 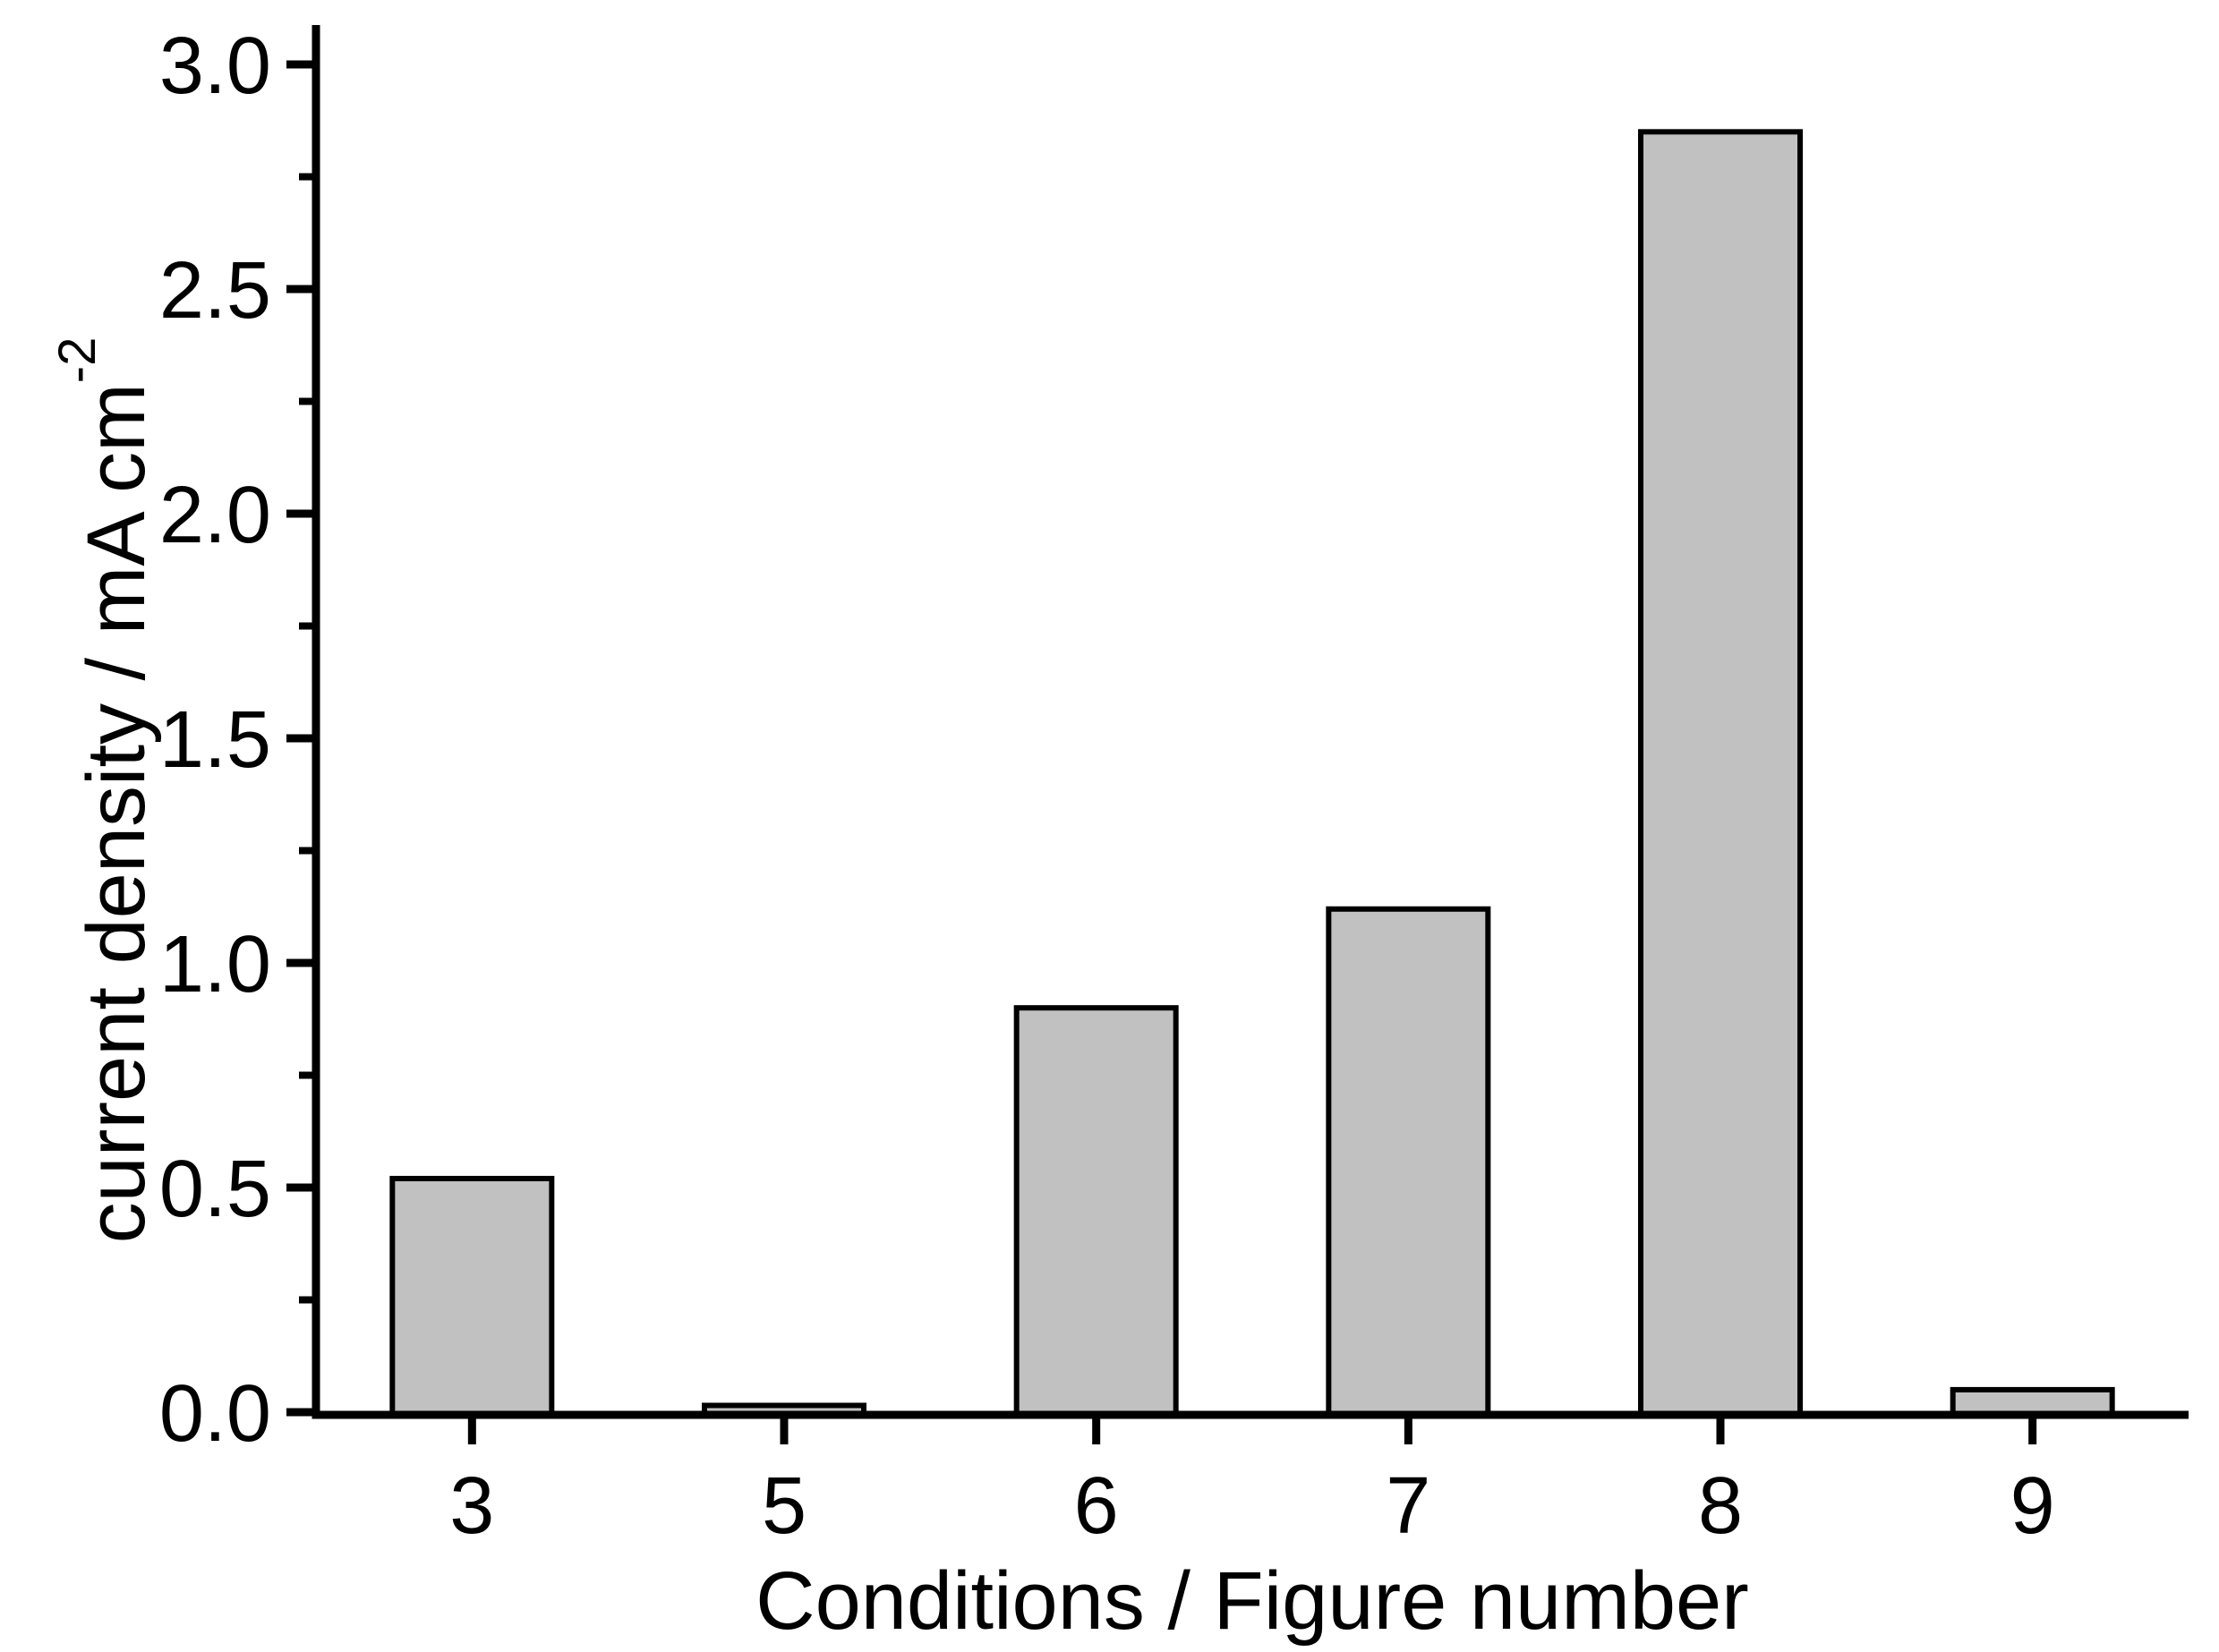 I want to click on y-axis-title-superscript: -2, so click(x=77, y=360).